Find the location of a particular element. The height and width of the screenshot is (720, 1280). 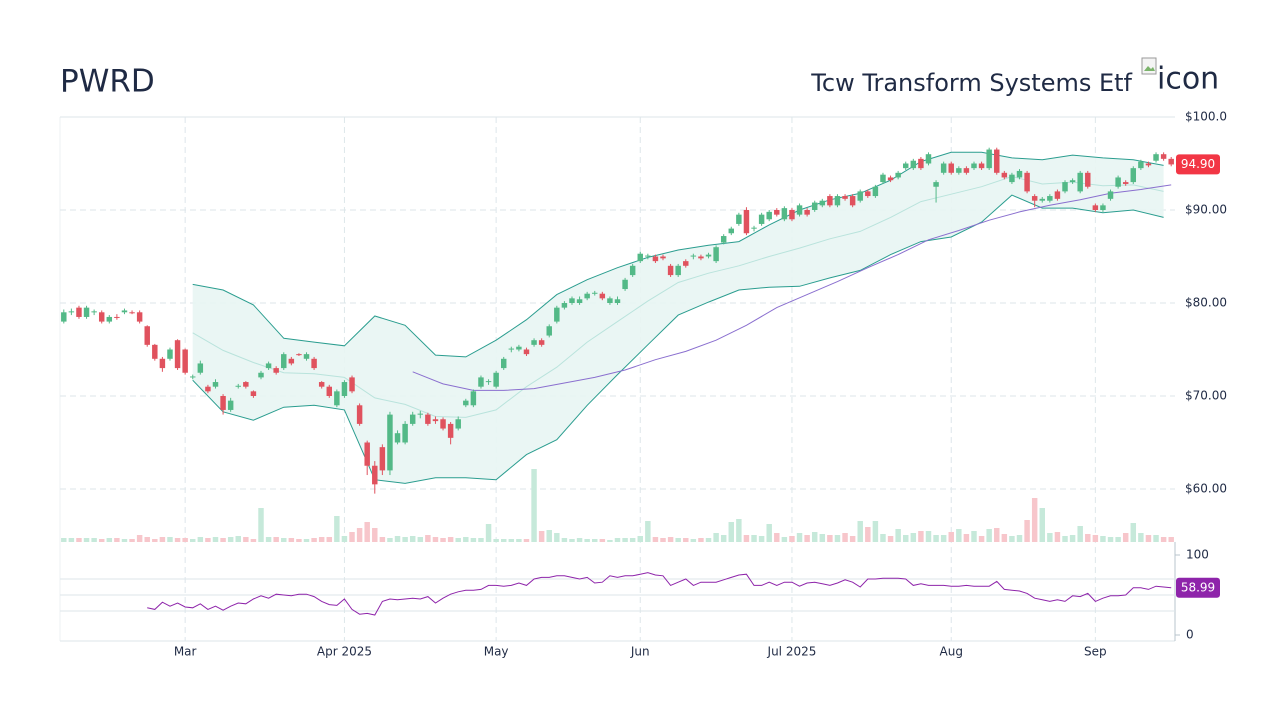

y-tick-label: $90.00 is located at coordinates (1206, 209).